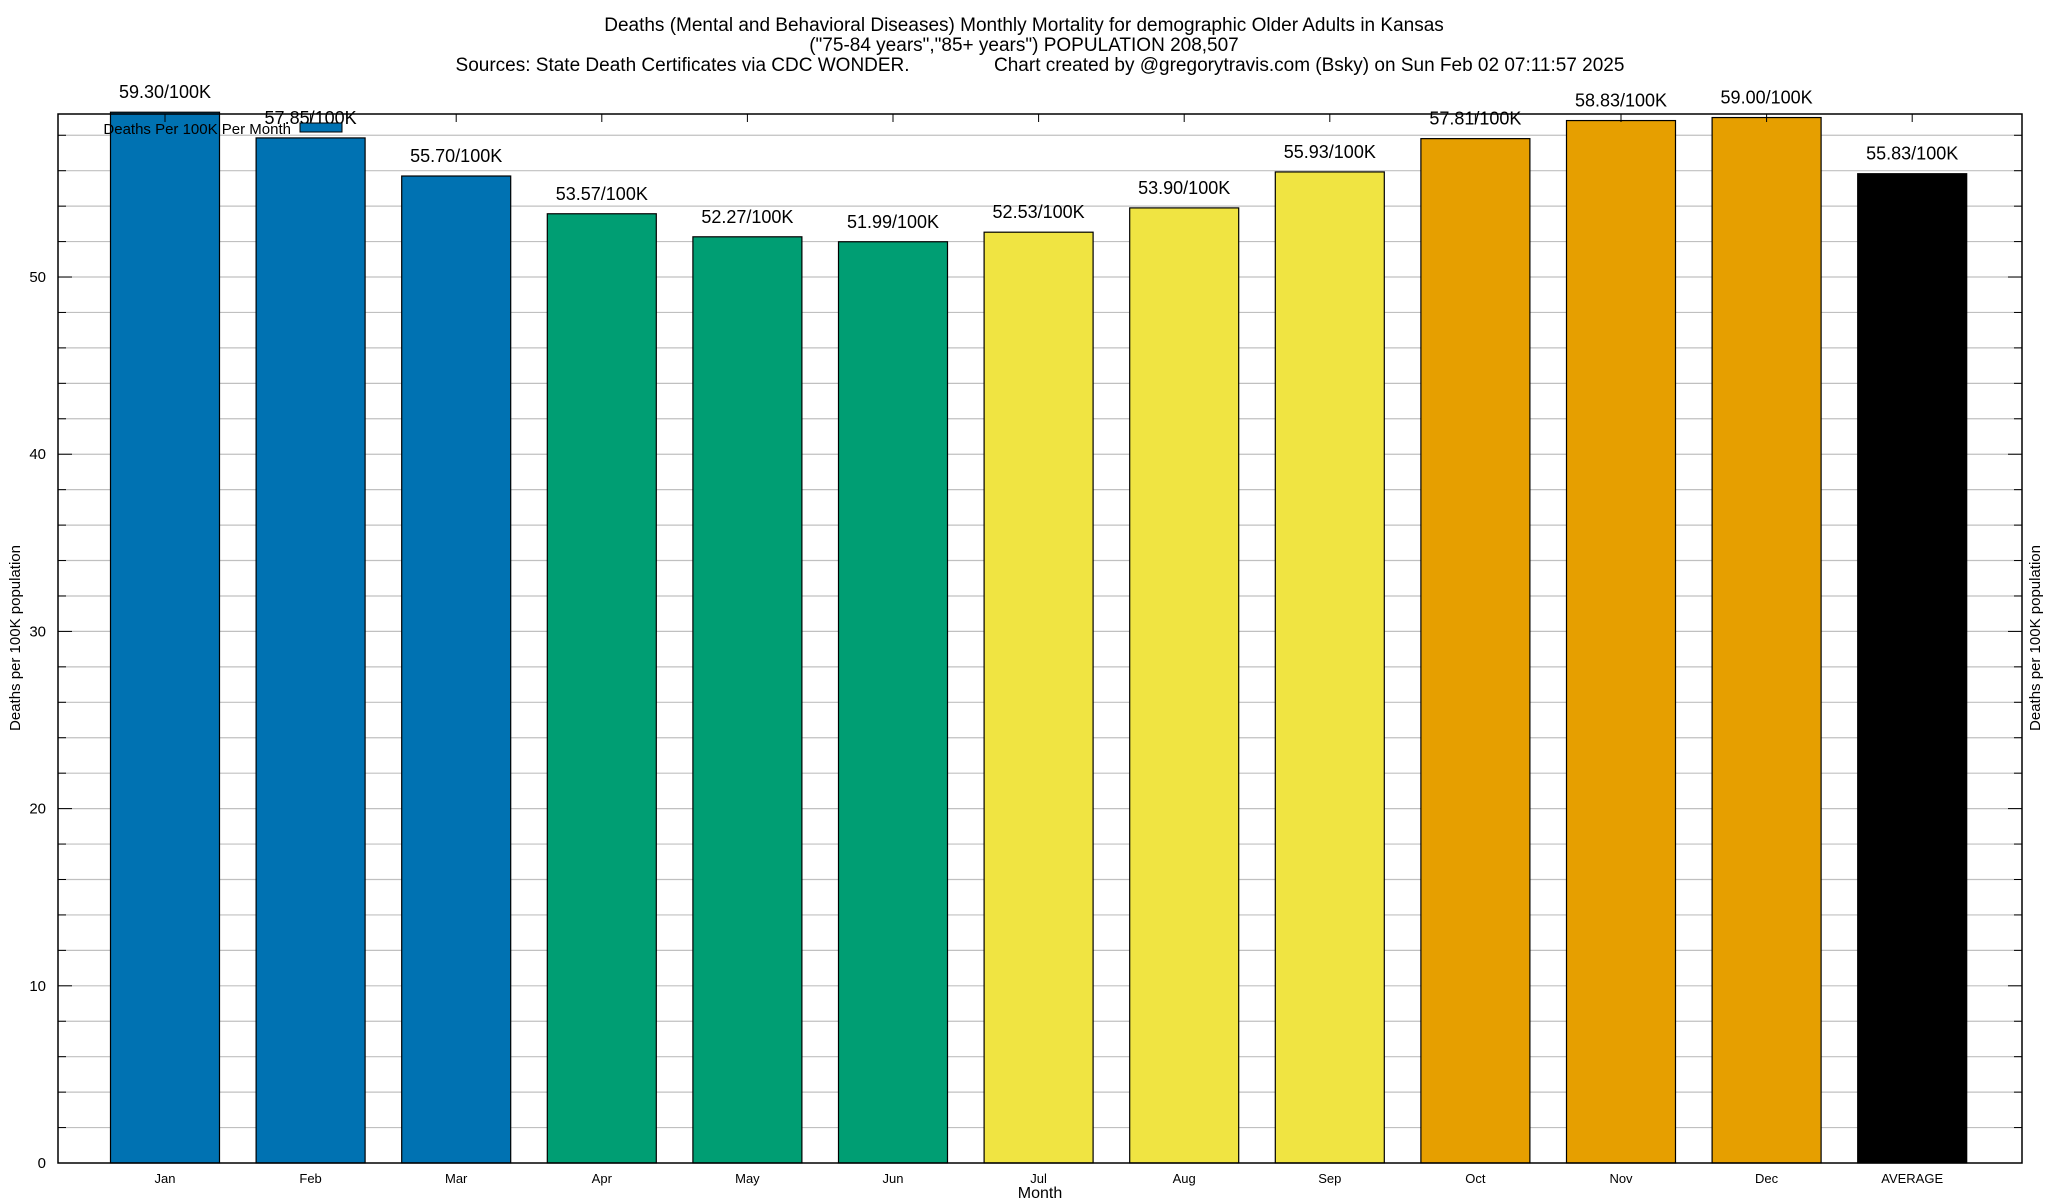  What do you see at coordinates (1766, 640) in the screenshot?
I see `bar-dec` at bounding box center [1766, 640].